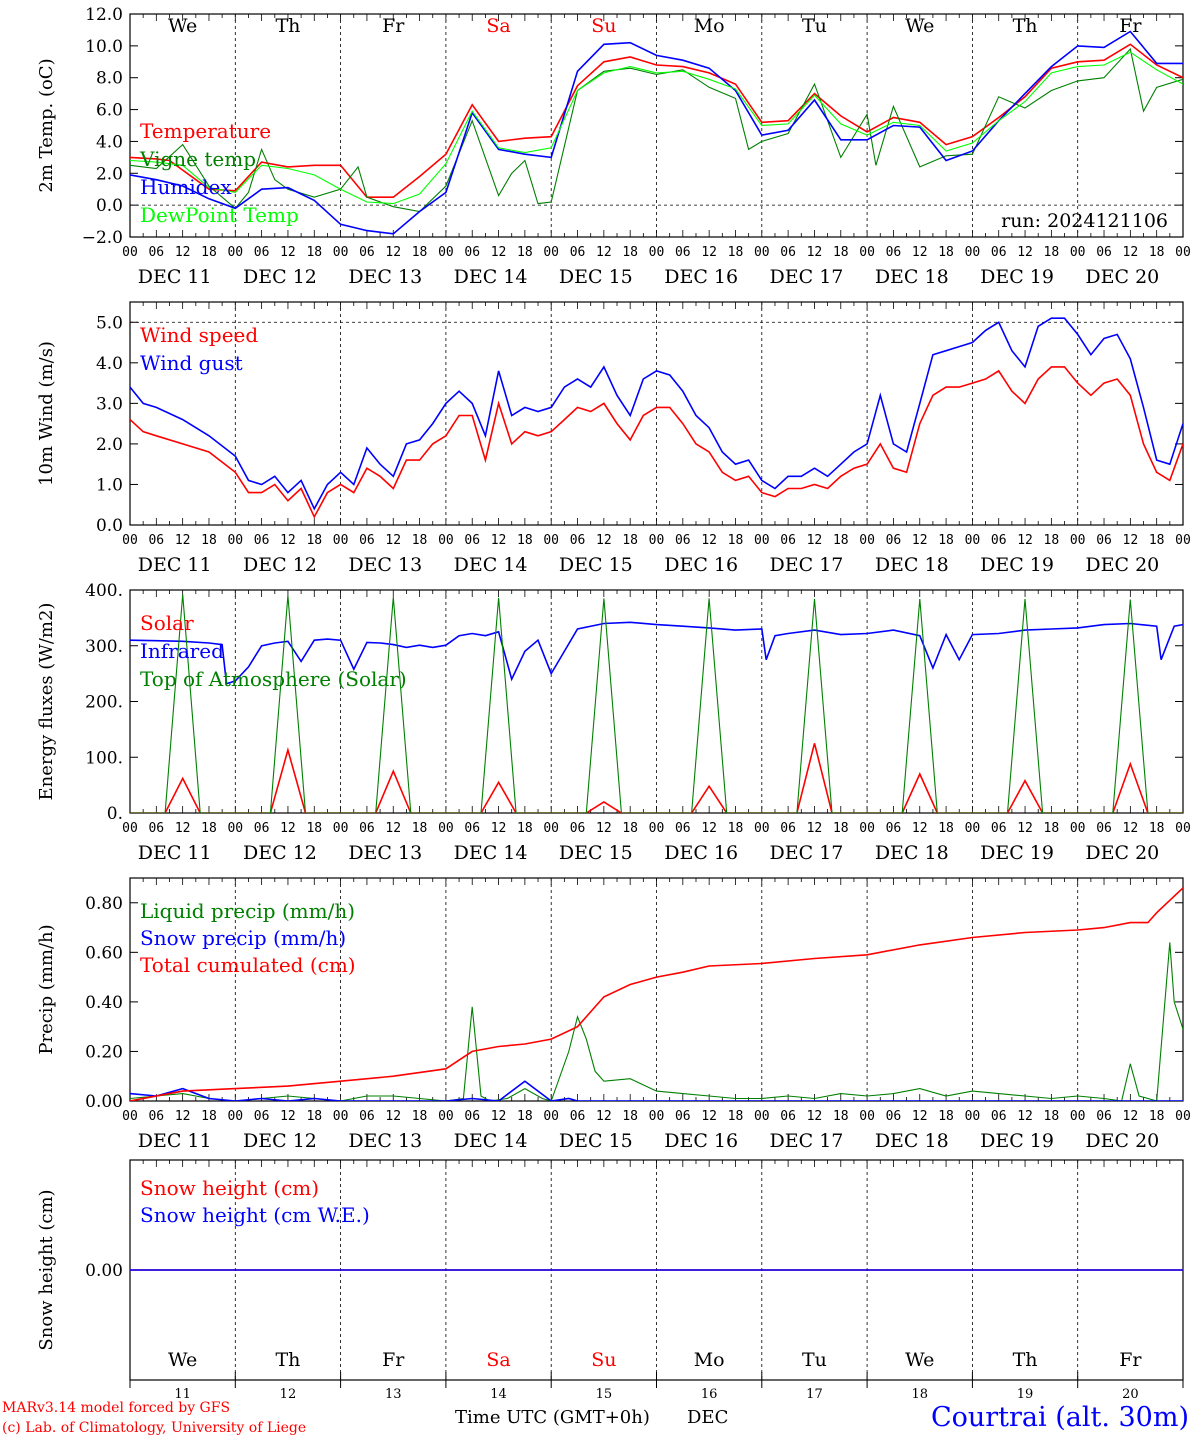  Describe the element at coordinates (603, 1360) in the screenshot. I see `weekday-label: Su` at that location.